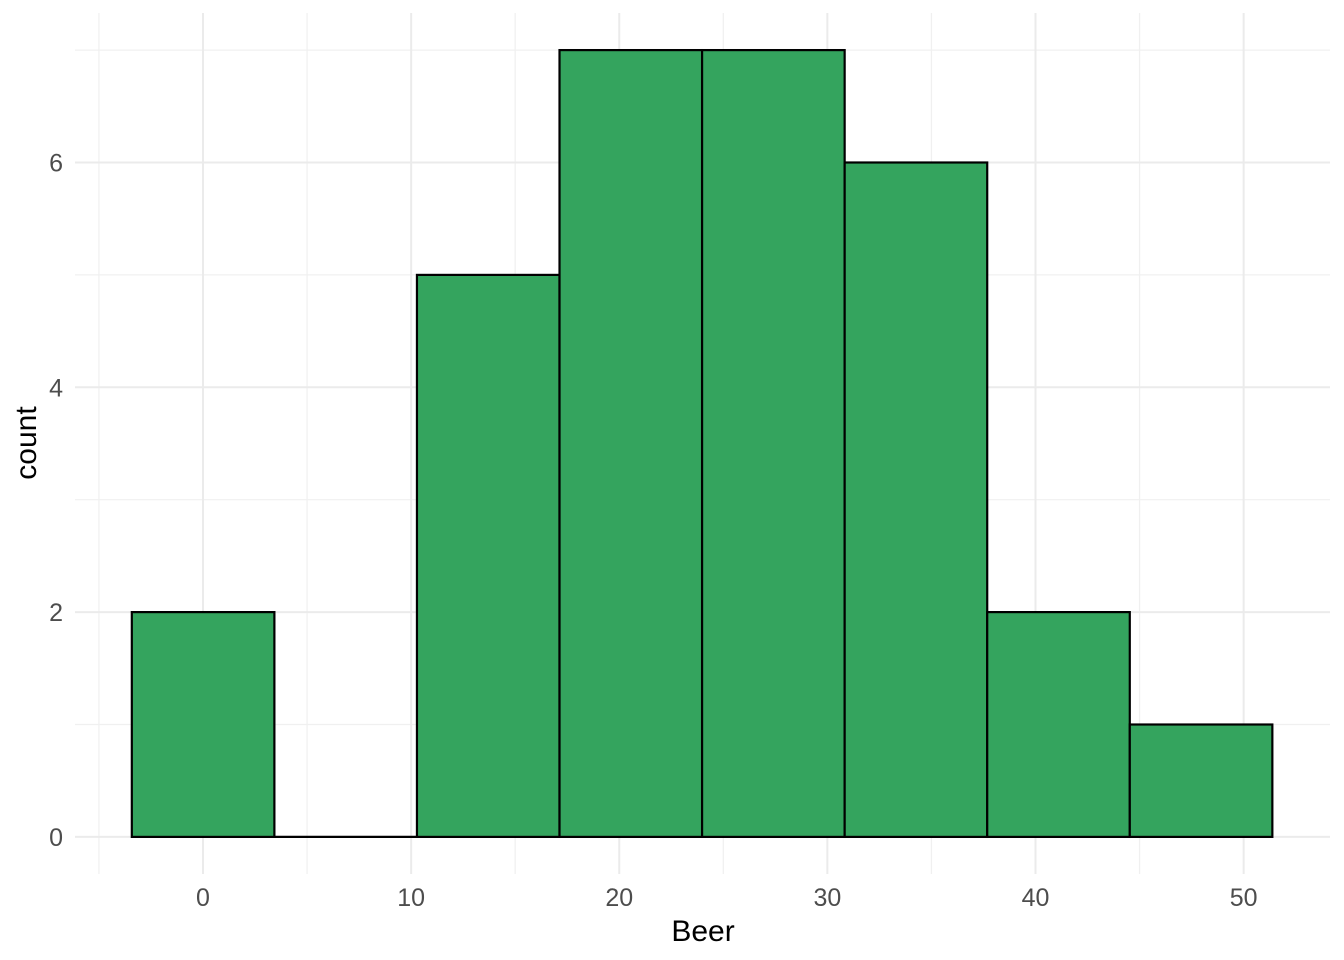 Image resolution: width=1344 pixels, height=960 pixels. I want to click on x-axis-tick-label-4: 40, so click(1036, 898).